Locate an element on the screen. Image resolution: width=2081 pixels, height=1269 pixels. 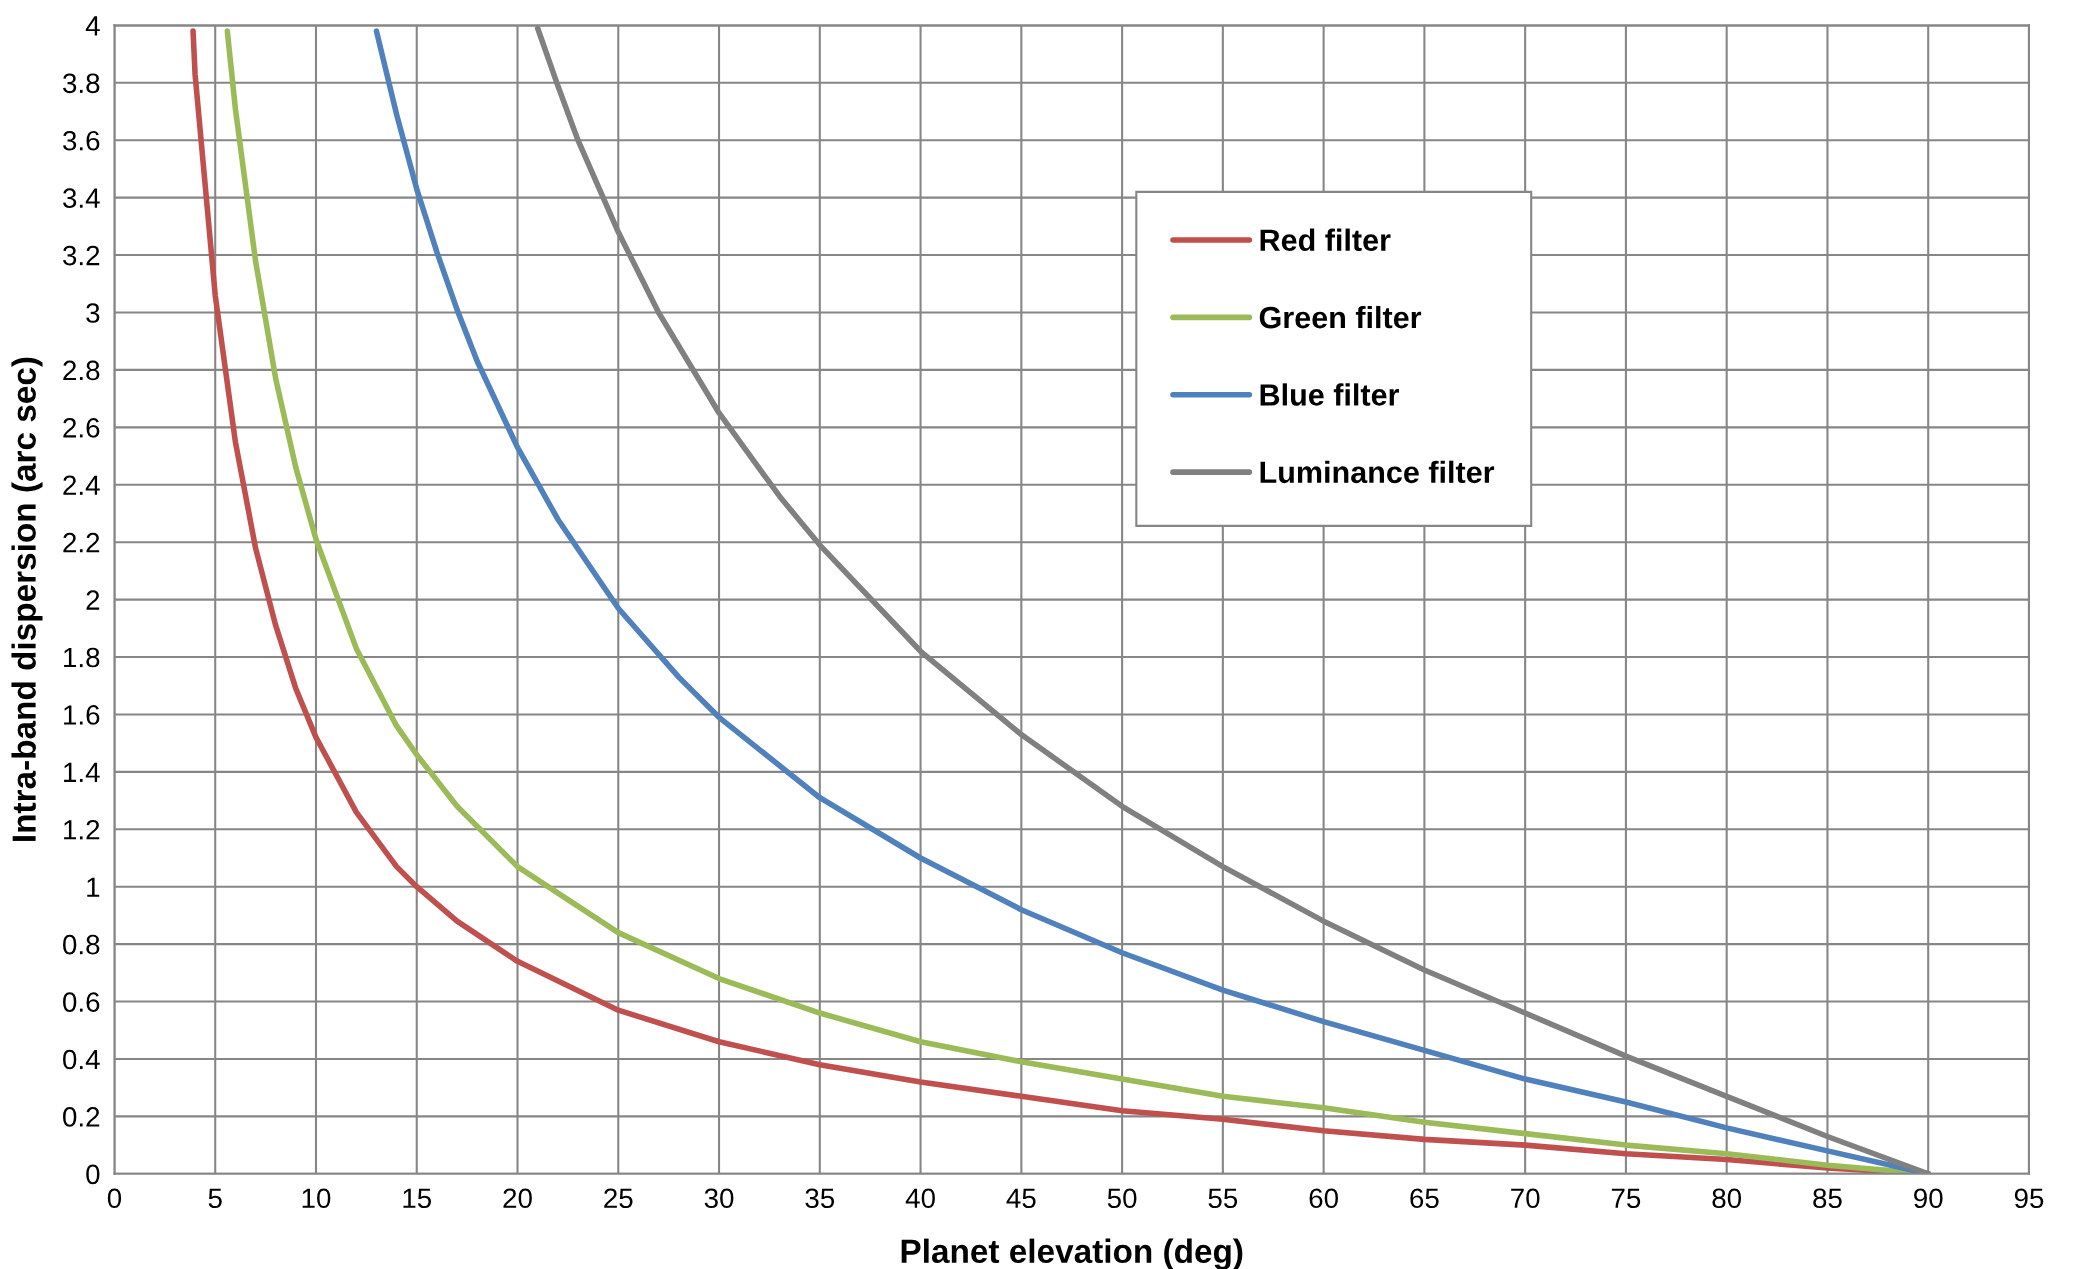
y-tick-label: 1.2 is located at coordinates (82, 829).